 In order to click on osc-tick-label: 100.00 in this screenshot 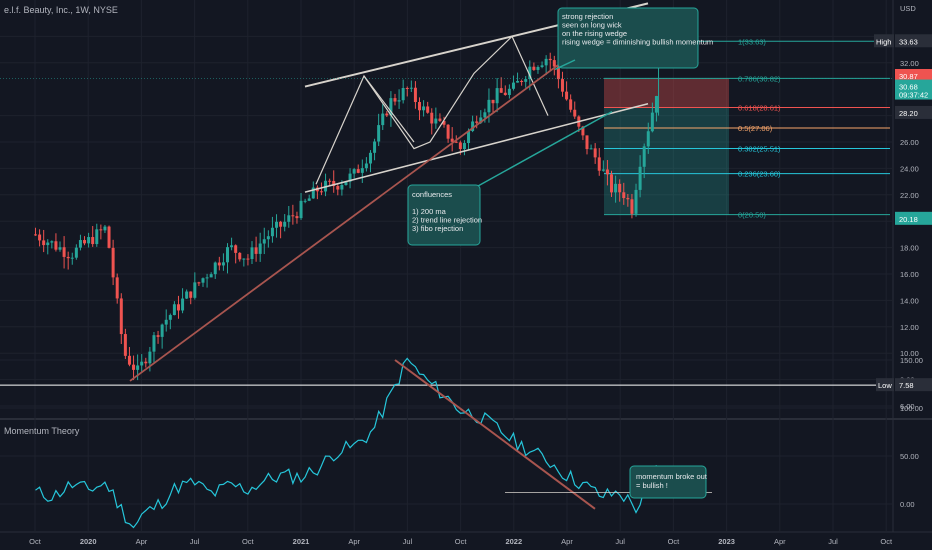, I will do `click(911, 408)`.